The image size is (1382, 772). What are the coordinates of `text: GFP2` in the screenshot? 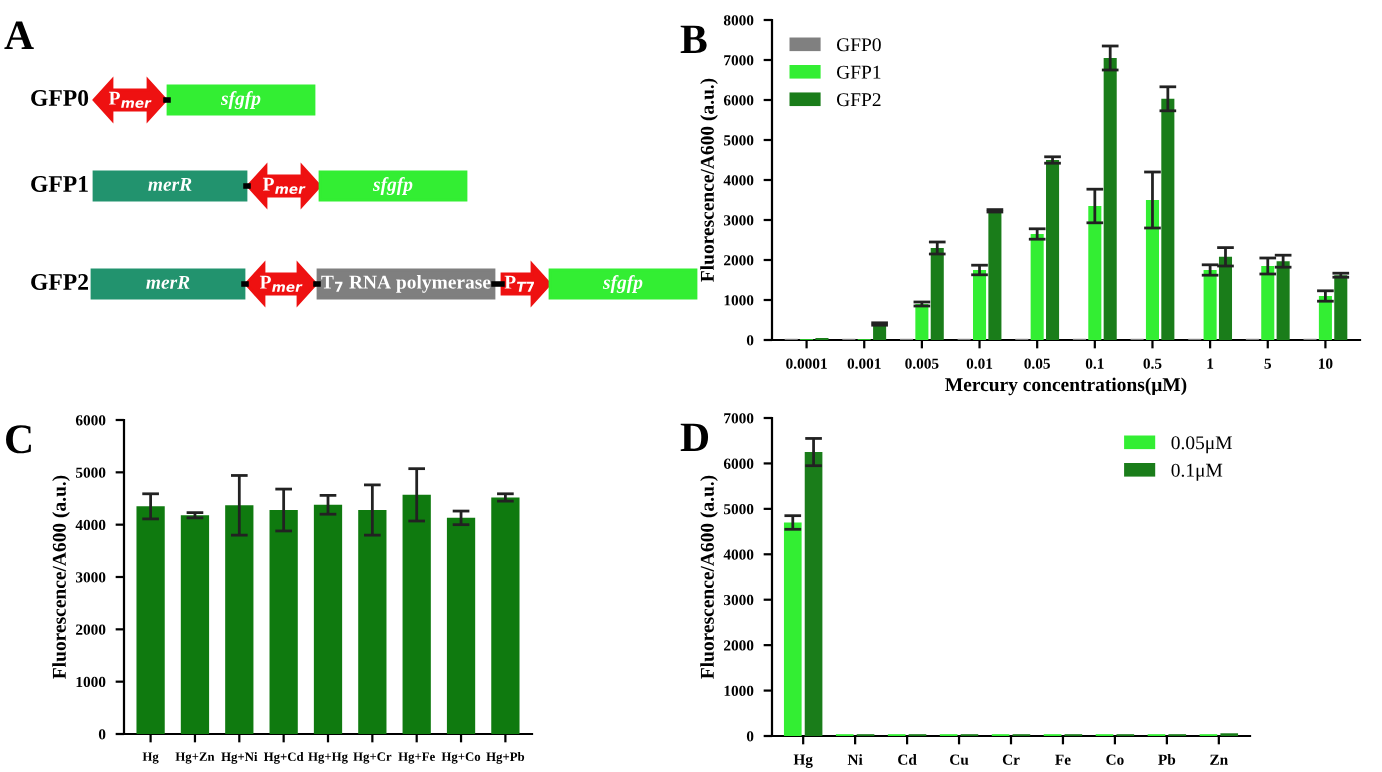 It's located at (59, 282).